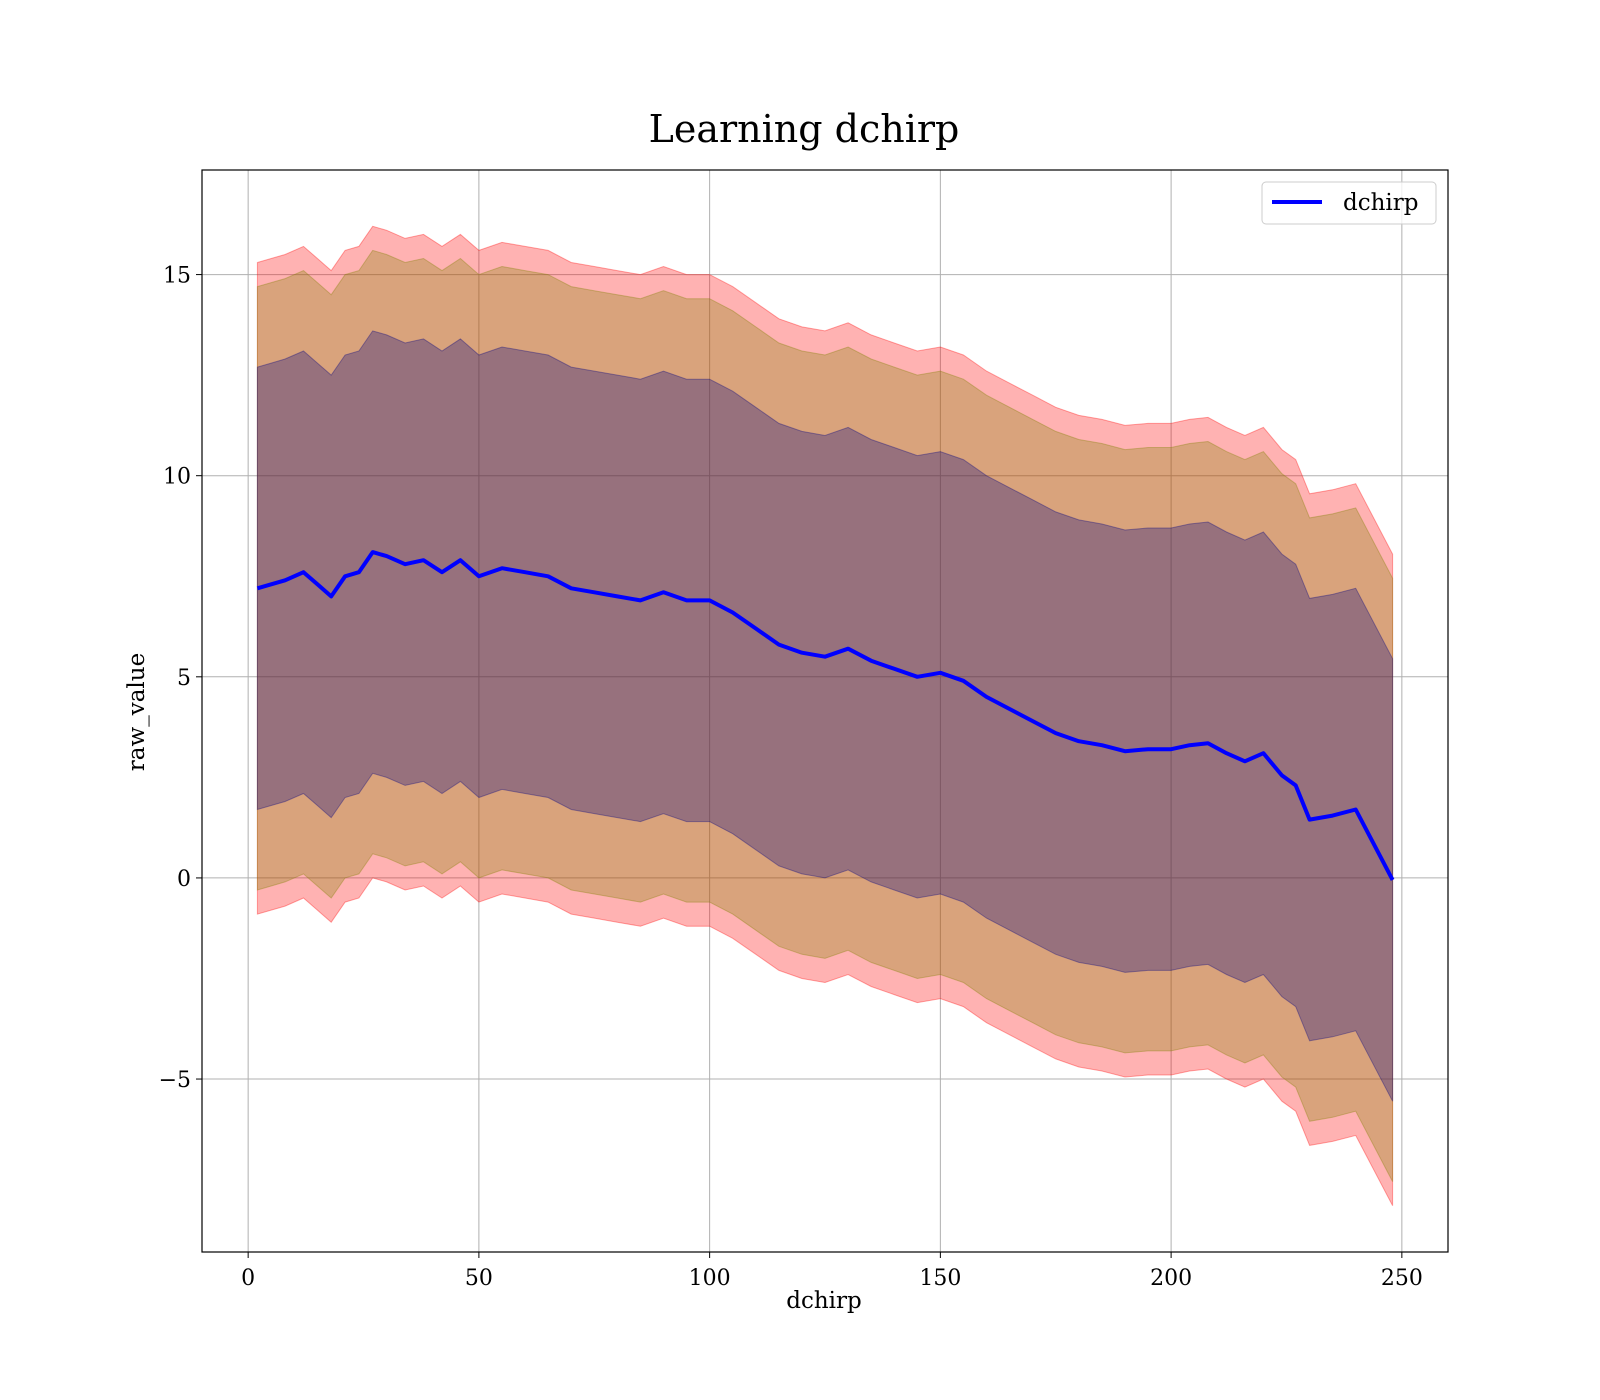  I want to click on legend-box, so click(1349, 203).